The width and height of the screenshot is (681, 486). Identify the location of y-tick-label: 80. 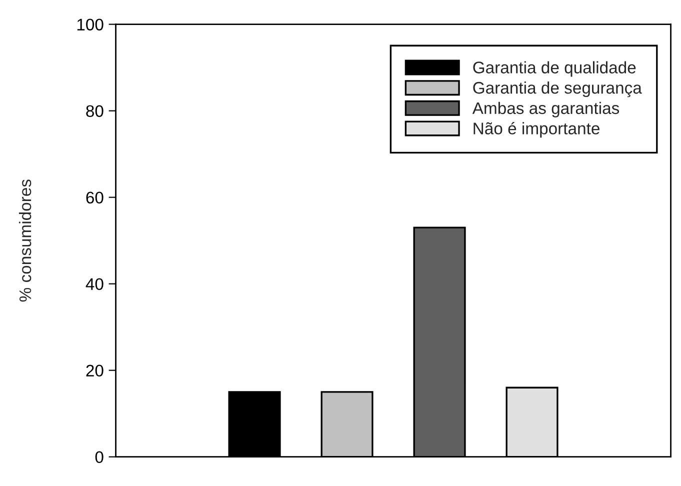
(95, 111).